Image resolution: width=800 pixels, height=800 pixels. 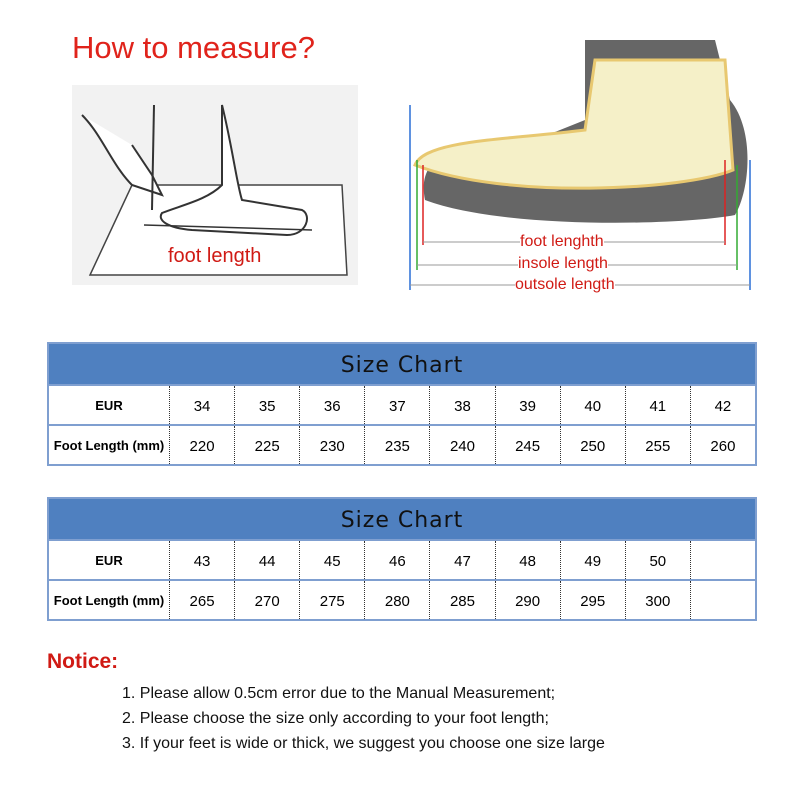 I want to click on outsole-length-label: outsole length, so click(x=565, y=285).